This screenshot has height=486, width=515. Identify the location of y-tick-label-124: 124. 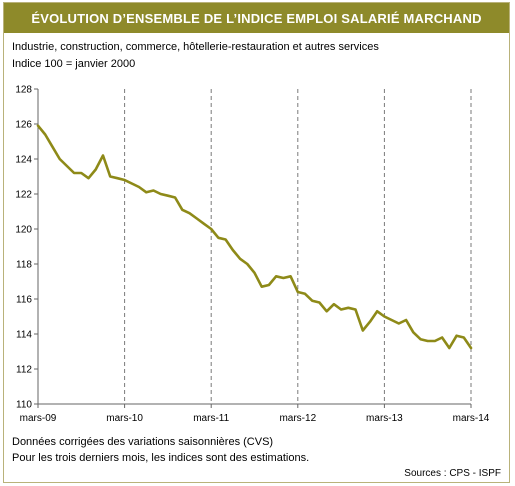
(23, 160).